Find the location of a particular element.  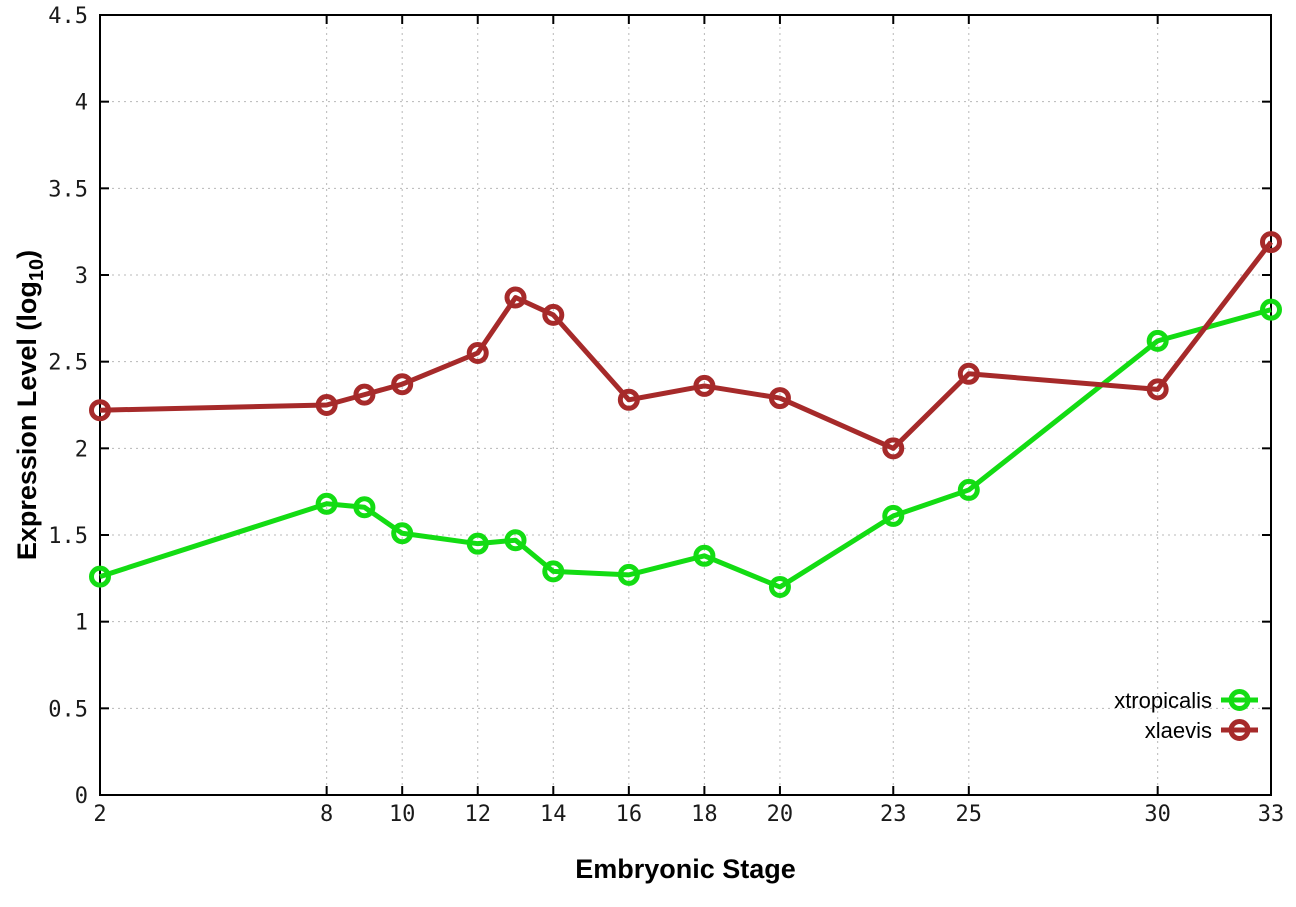

legend-label-xtropicalis: xtropicalis is located at coordinates (1163, 700).